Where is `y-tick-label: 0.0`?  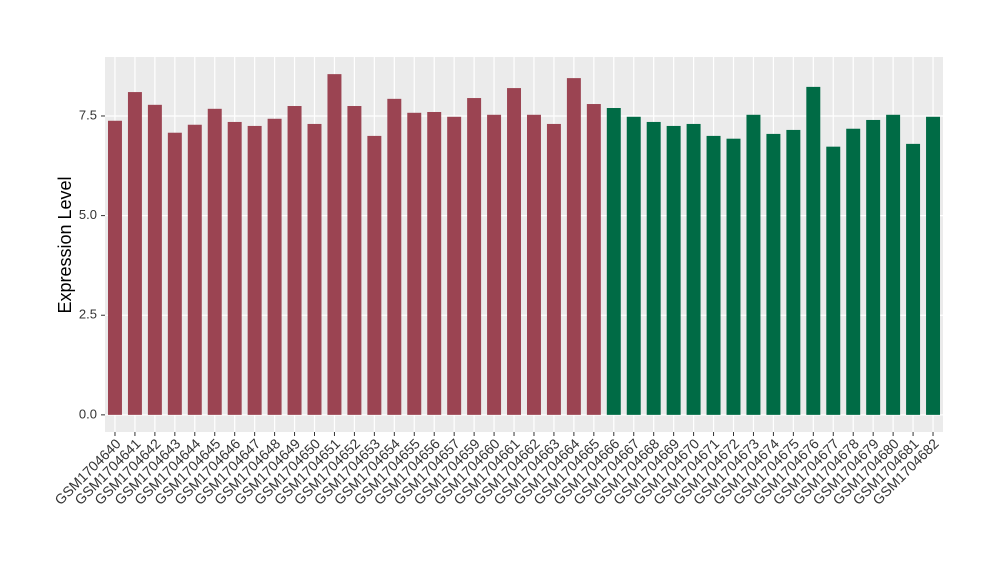 y-tick-label: 0.0 is located at coordinates (88, 413).